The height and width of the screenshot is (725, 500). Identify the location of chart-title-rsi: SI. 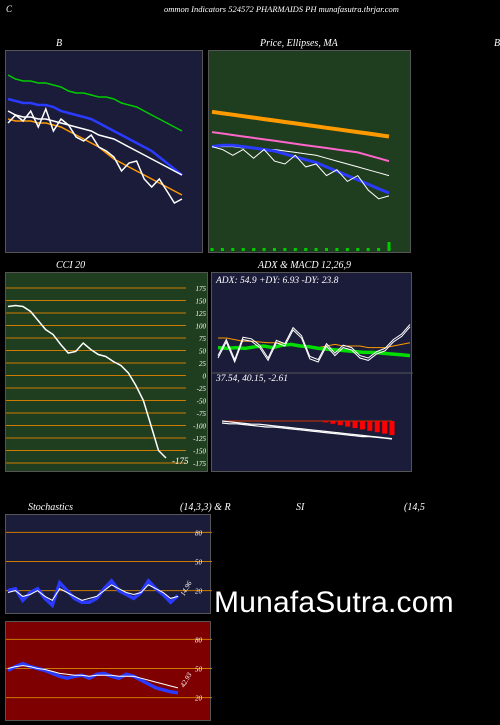
(300, 507).